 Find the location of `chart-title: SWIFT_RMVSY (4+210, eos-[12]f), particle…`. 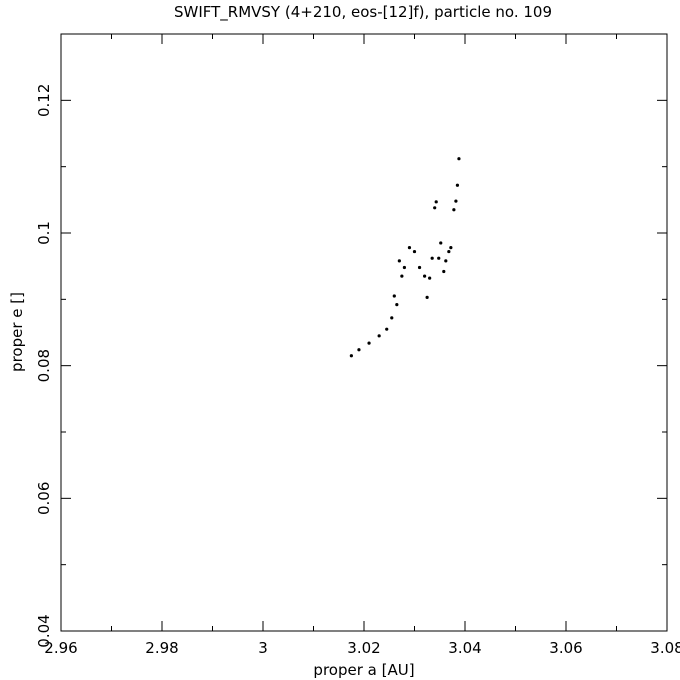

chart-title: SWIFT_RMVSY (4+210, eos-[12]f), particle… is located at coordinates (363, 12).